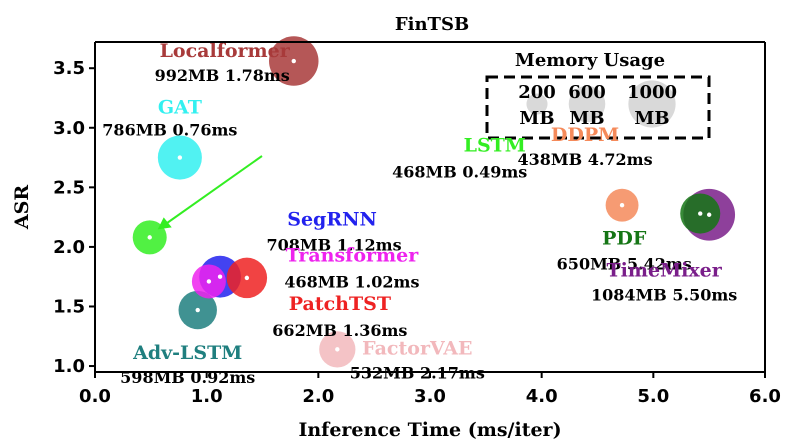  What do you see at coordinates (69, 187) in the screenshot?
I see `y-tick-label: 2.5` at bounding box center [69, 187].